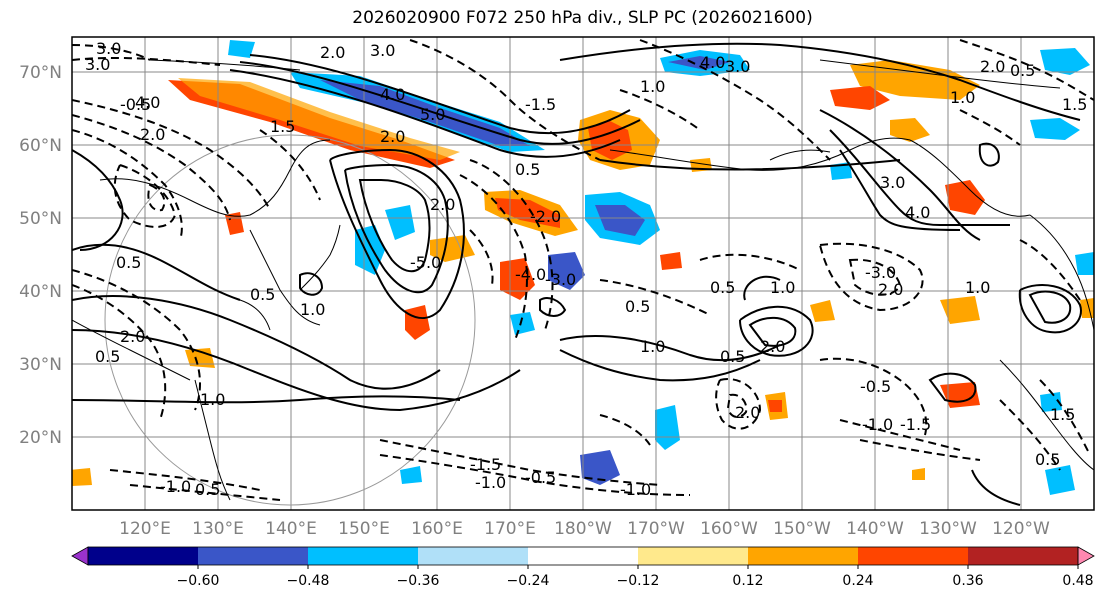  What do you see at coordinates (40, 292) in the screenshot?
I see `lat-label: 40°N` at bounding box center [40, 292].